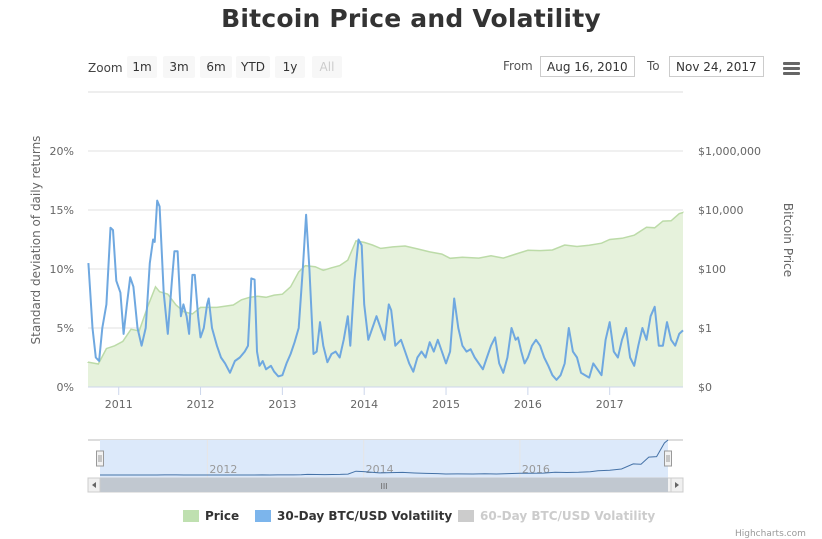 This screenshot has width=822, height=539. Describe the element at coordinates (216, 67) in the screenshot. I see `range-button-6m: 6m` at that location.